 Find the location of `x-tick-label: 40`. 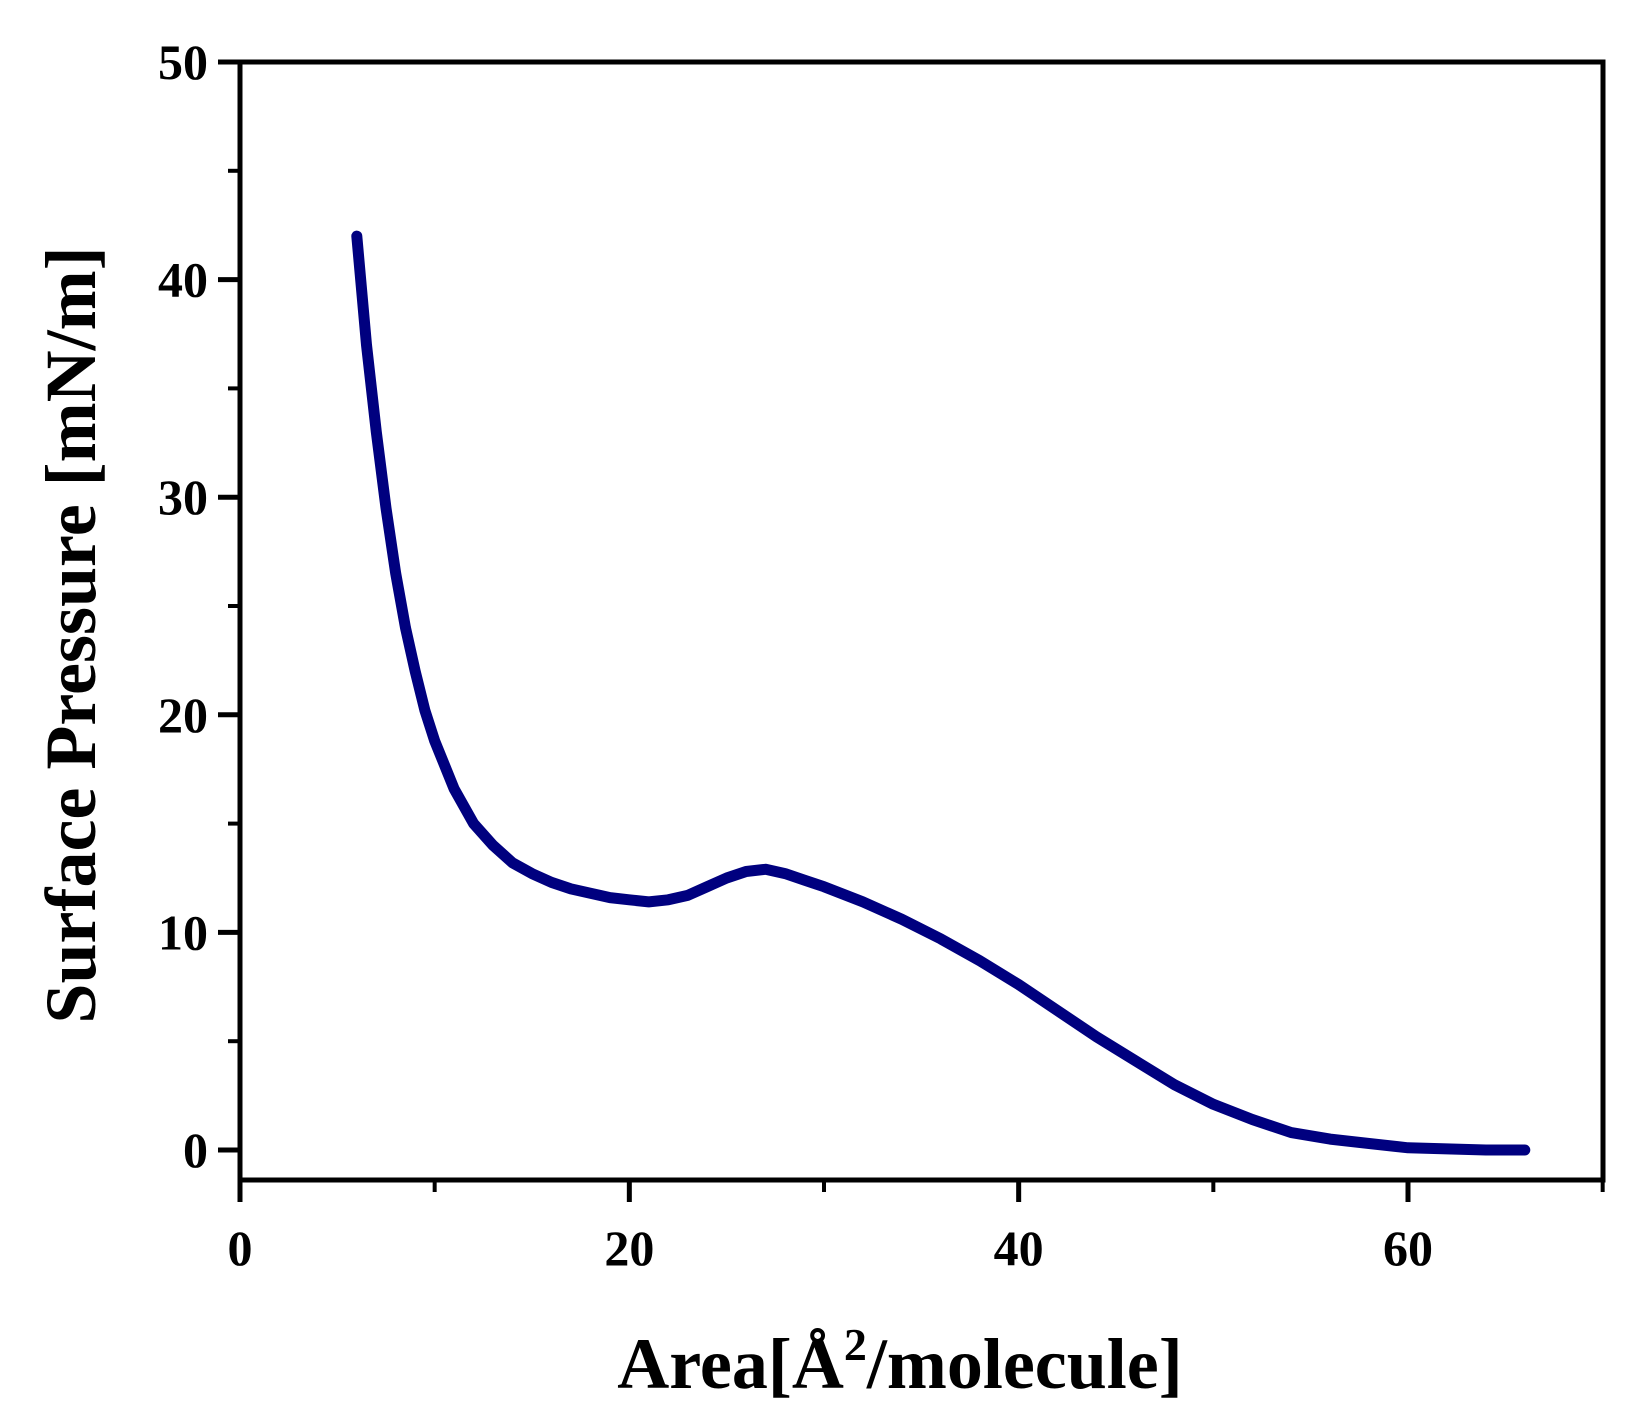

x-tick-label: 40 is located at coordinates (1019, 1248).